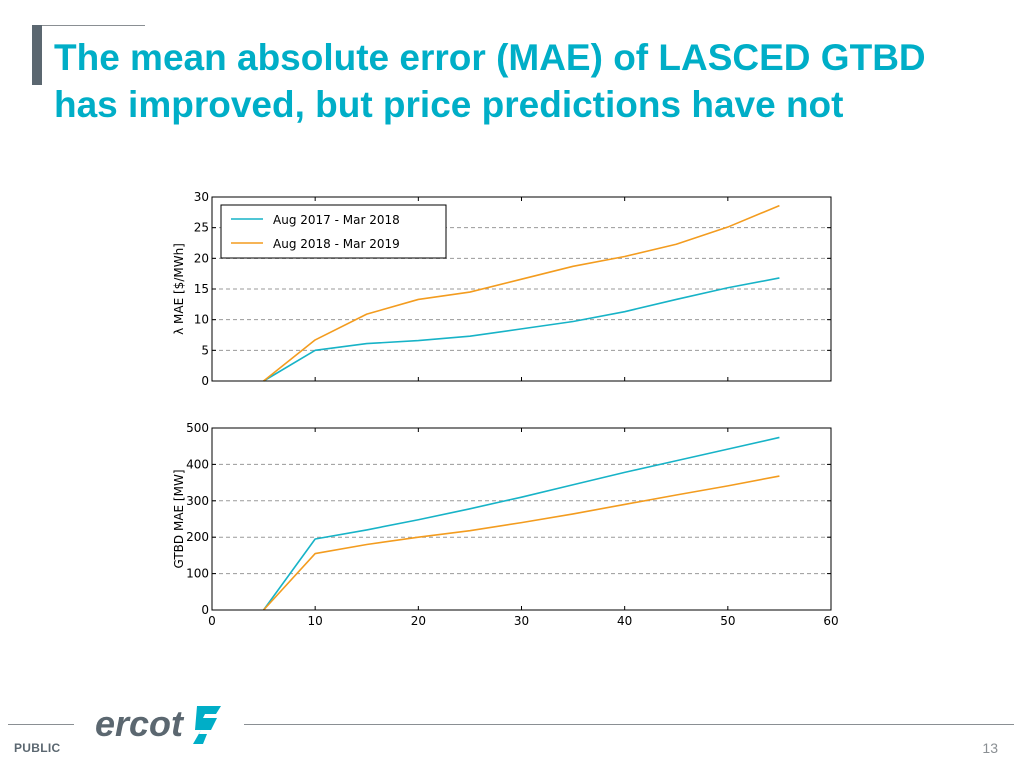 This screenshot has height=768, width=1024. What do you see at coordinates (197, 501) in the screenshot?
I see `y-tick-label: 300` at bounding box center [197, 501].